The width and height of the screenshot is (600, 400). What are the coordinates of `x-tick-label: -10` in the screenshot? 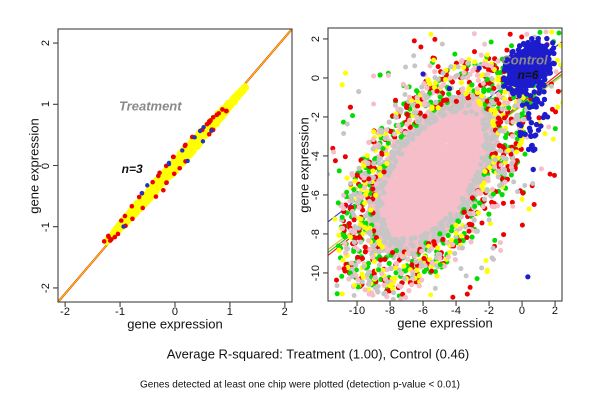 It's located at (357, 311).